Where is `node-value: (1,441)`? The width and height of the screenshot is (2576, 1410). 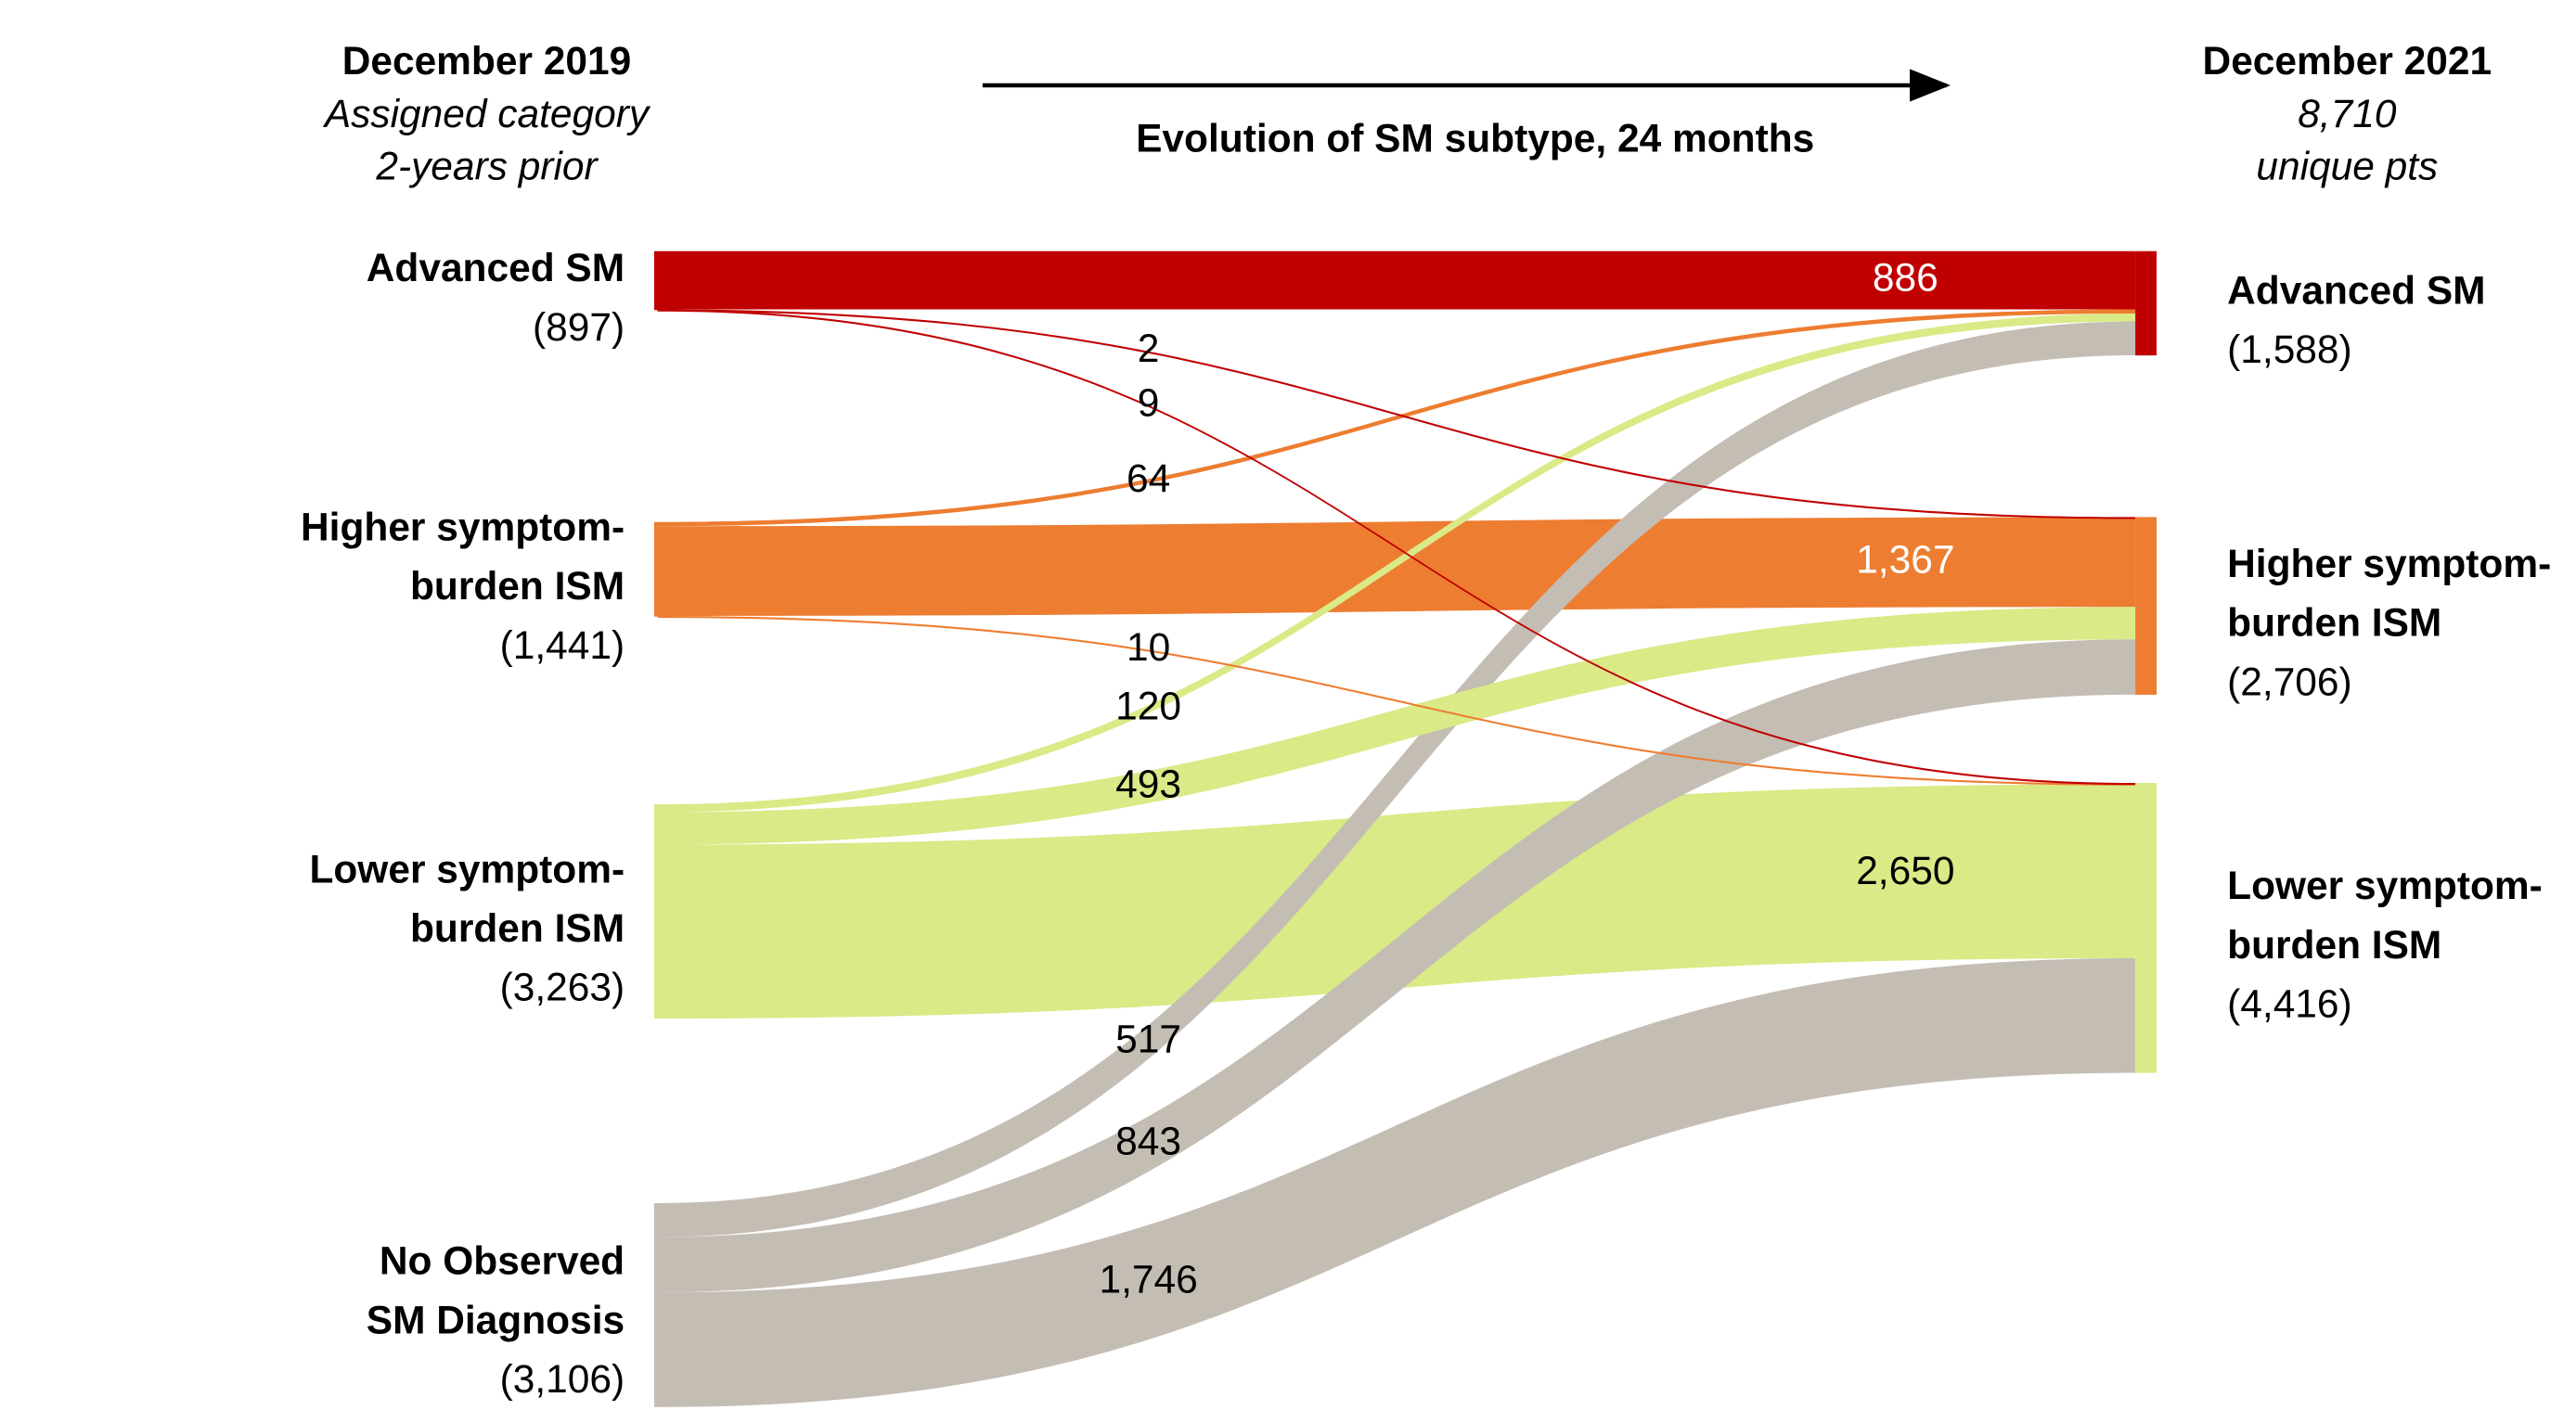
node-value: (1,441) is located at coordinates (562, 645).